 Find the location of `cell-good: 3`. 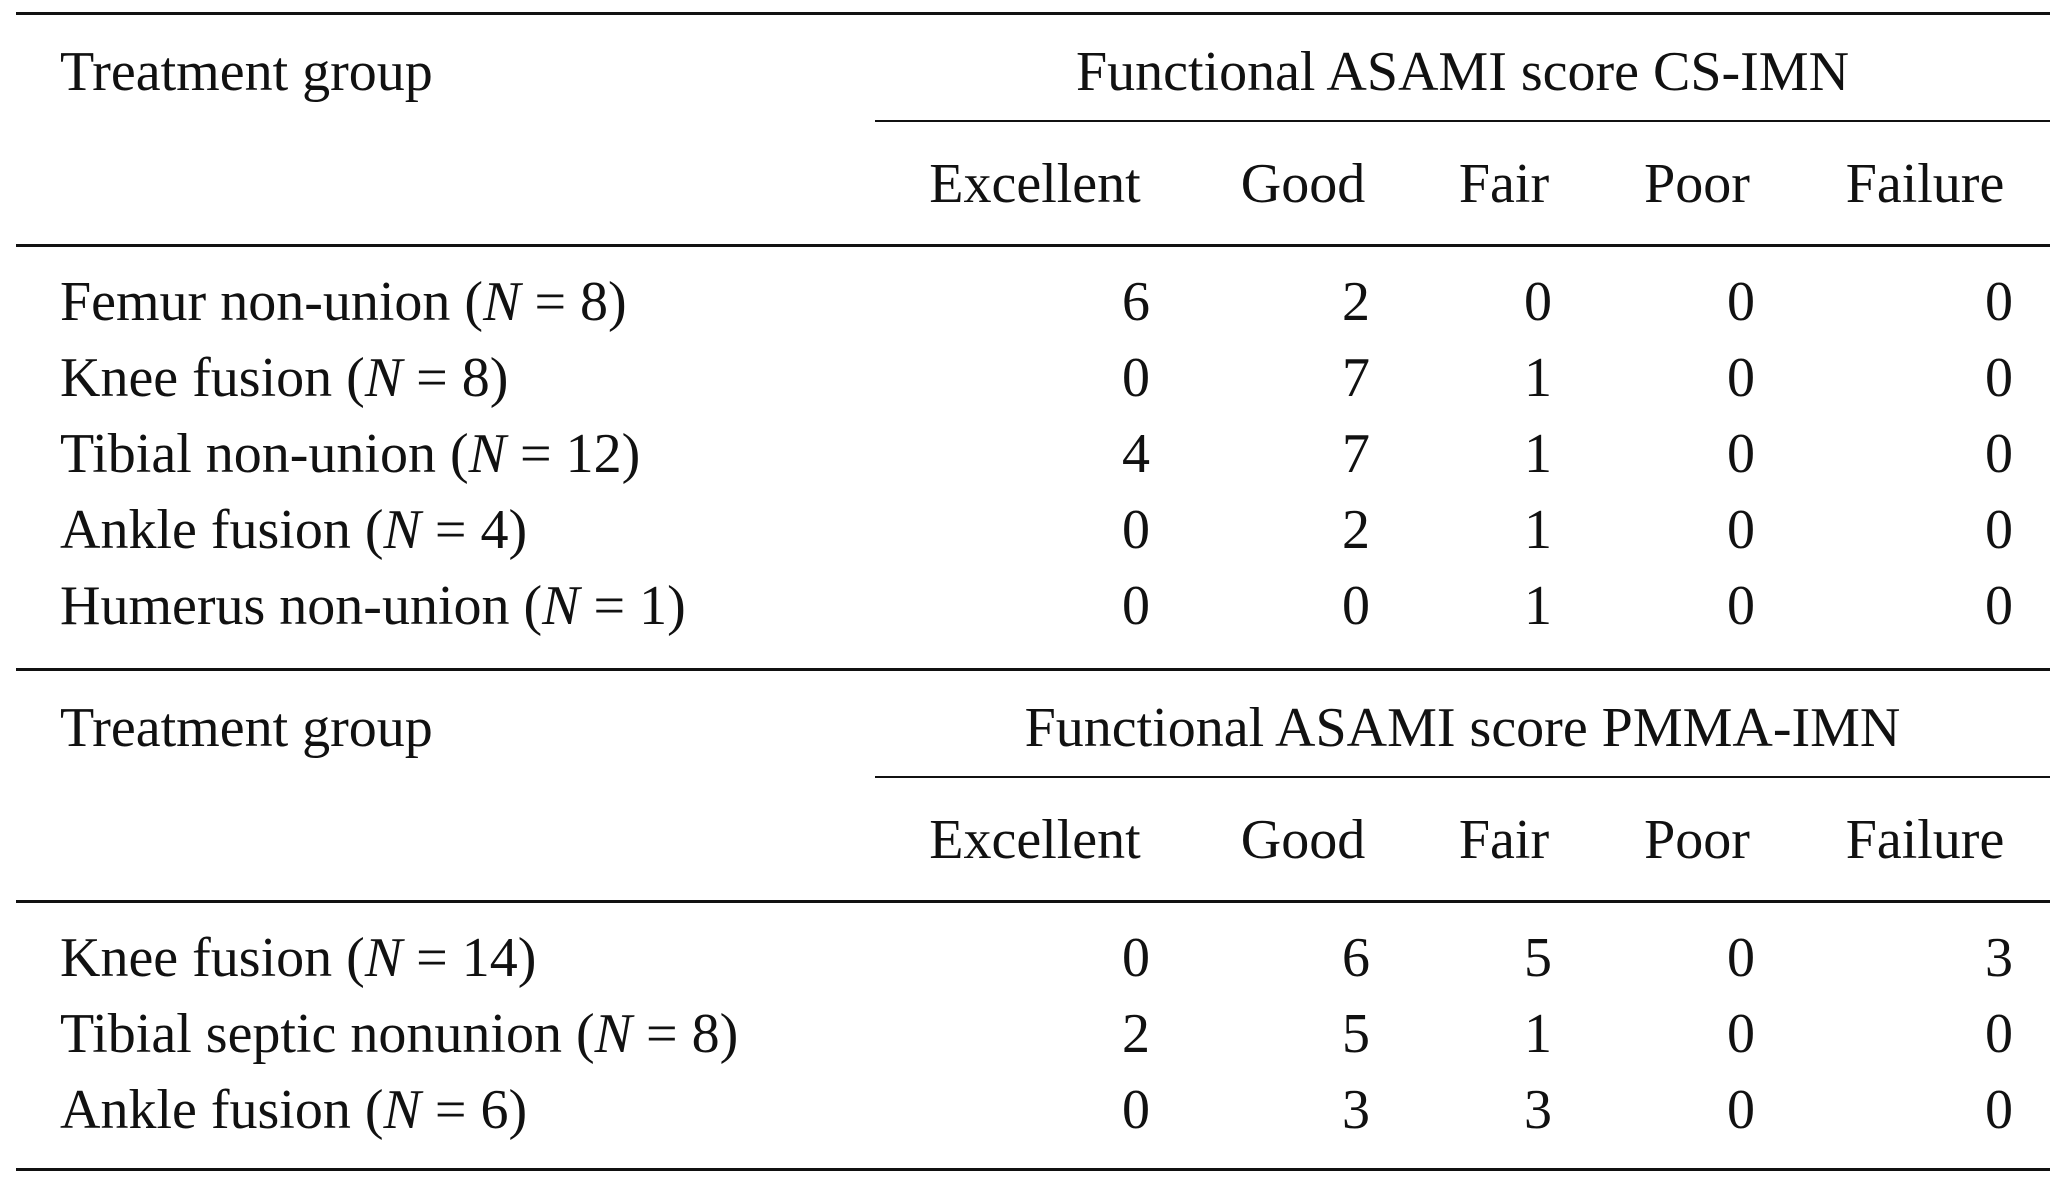

cell-good: 3 is located at coordinates (1356, 1110).